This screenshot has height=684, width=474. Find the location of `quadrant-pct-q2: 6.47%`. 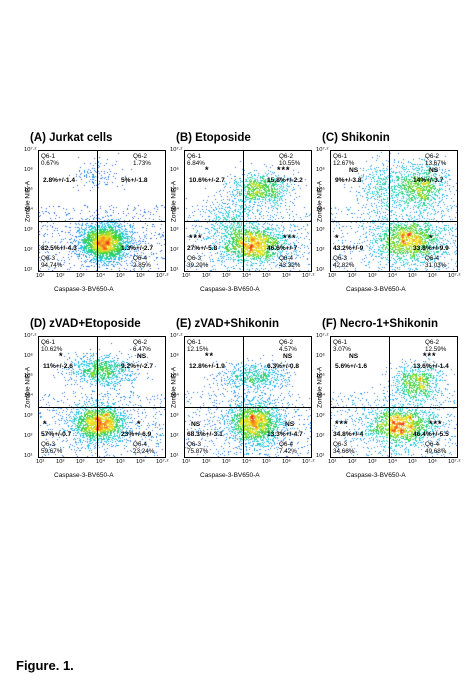

quadrant-pct-q2: 6.47% is located at coordinates (142, 349).